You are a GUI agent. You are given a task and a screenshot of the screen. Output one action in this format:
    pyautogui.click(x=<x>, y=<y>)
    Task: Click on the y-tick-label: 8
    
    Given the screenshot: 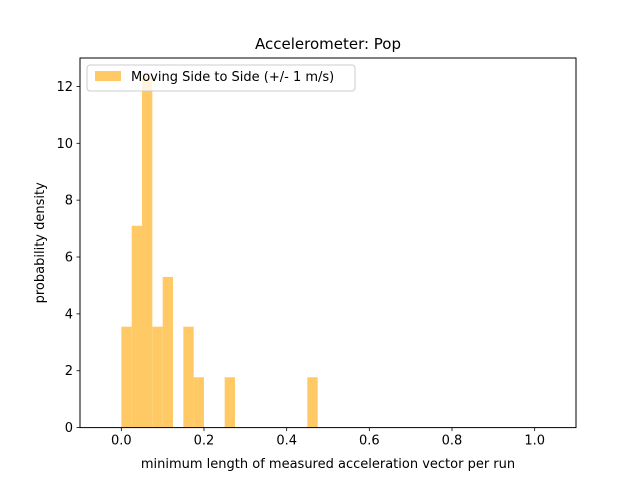 What is the action you would take?
    pyautogui.click(x=69, y=201)
    